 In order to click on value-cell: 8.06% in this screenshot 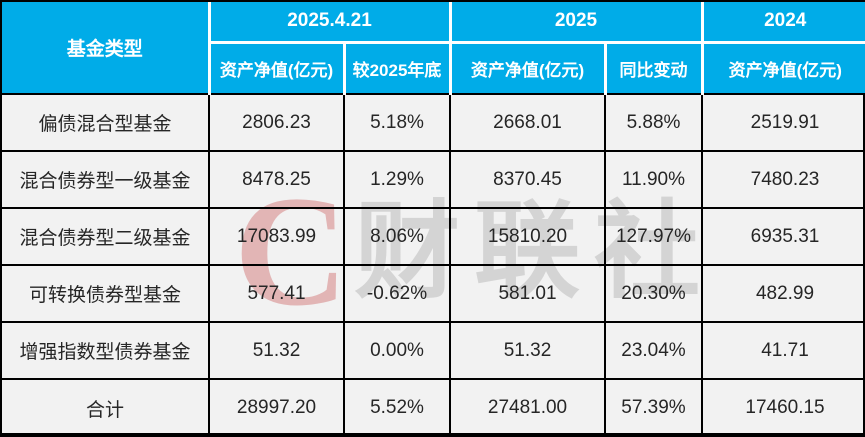, I will do `click(397, 236)`.